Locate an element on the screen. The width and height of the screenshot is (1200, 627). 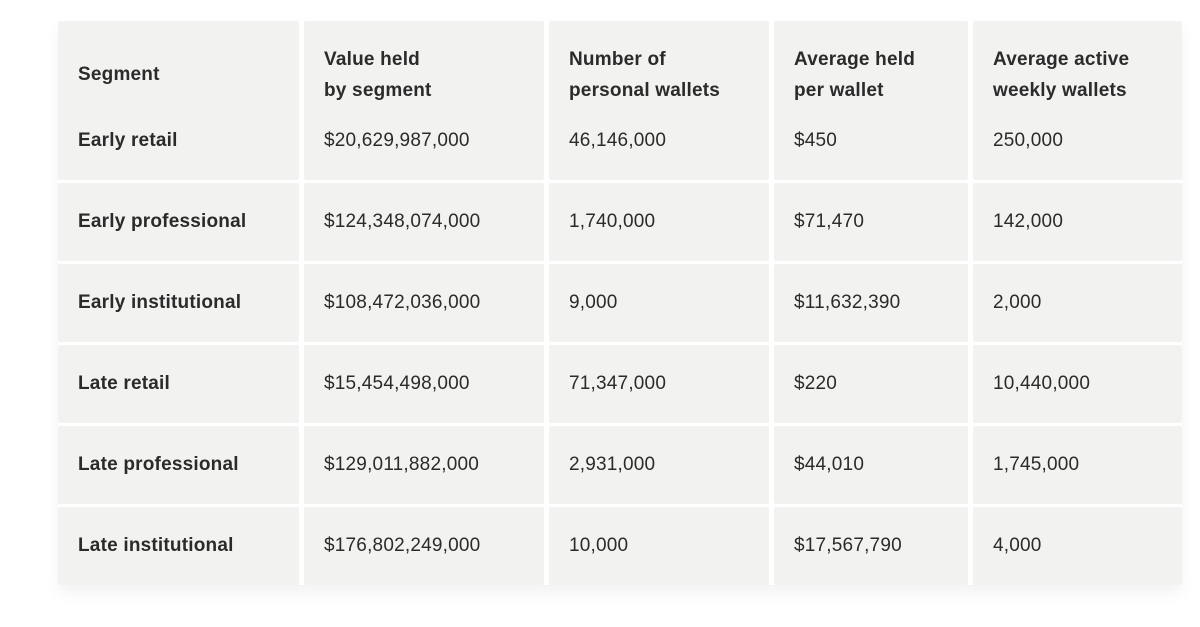
num-wallets-cell: 9,000 is located at coordinates (659, 303).